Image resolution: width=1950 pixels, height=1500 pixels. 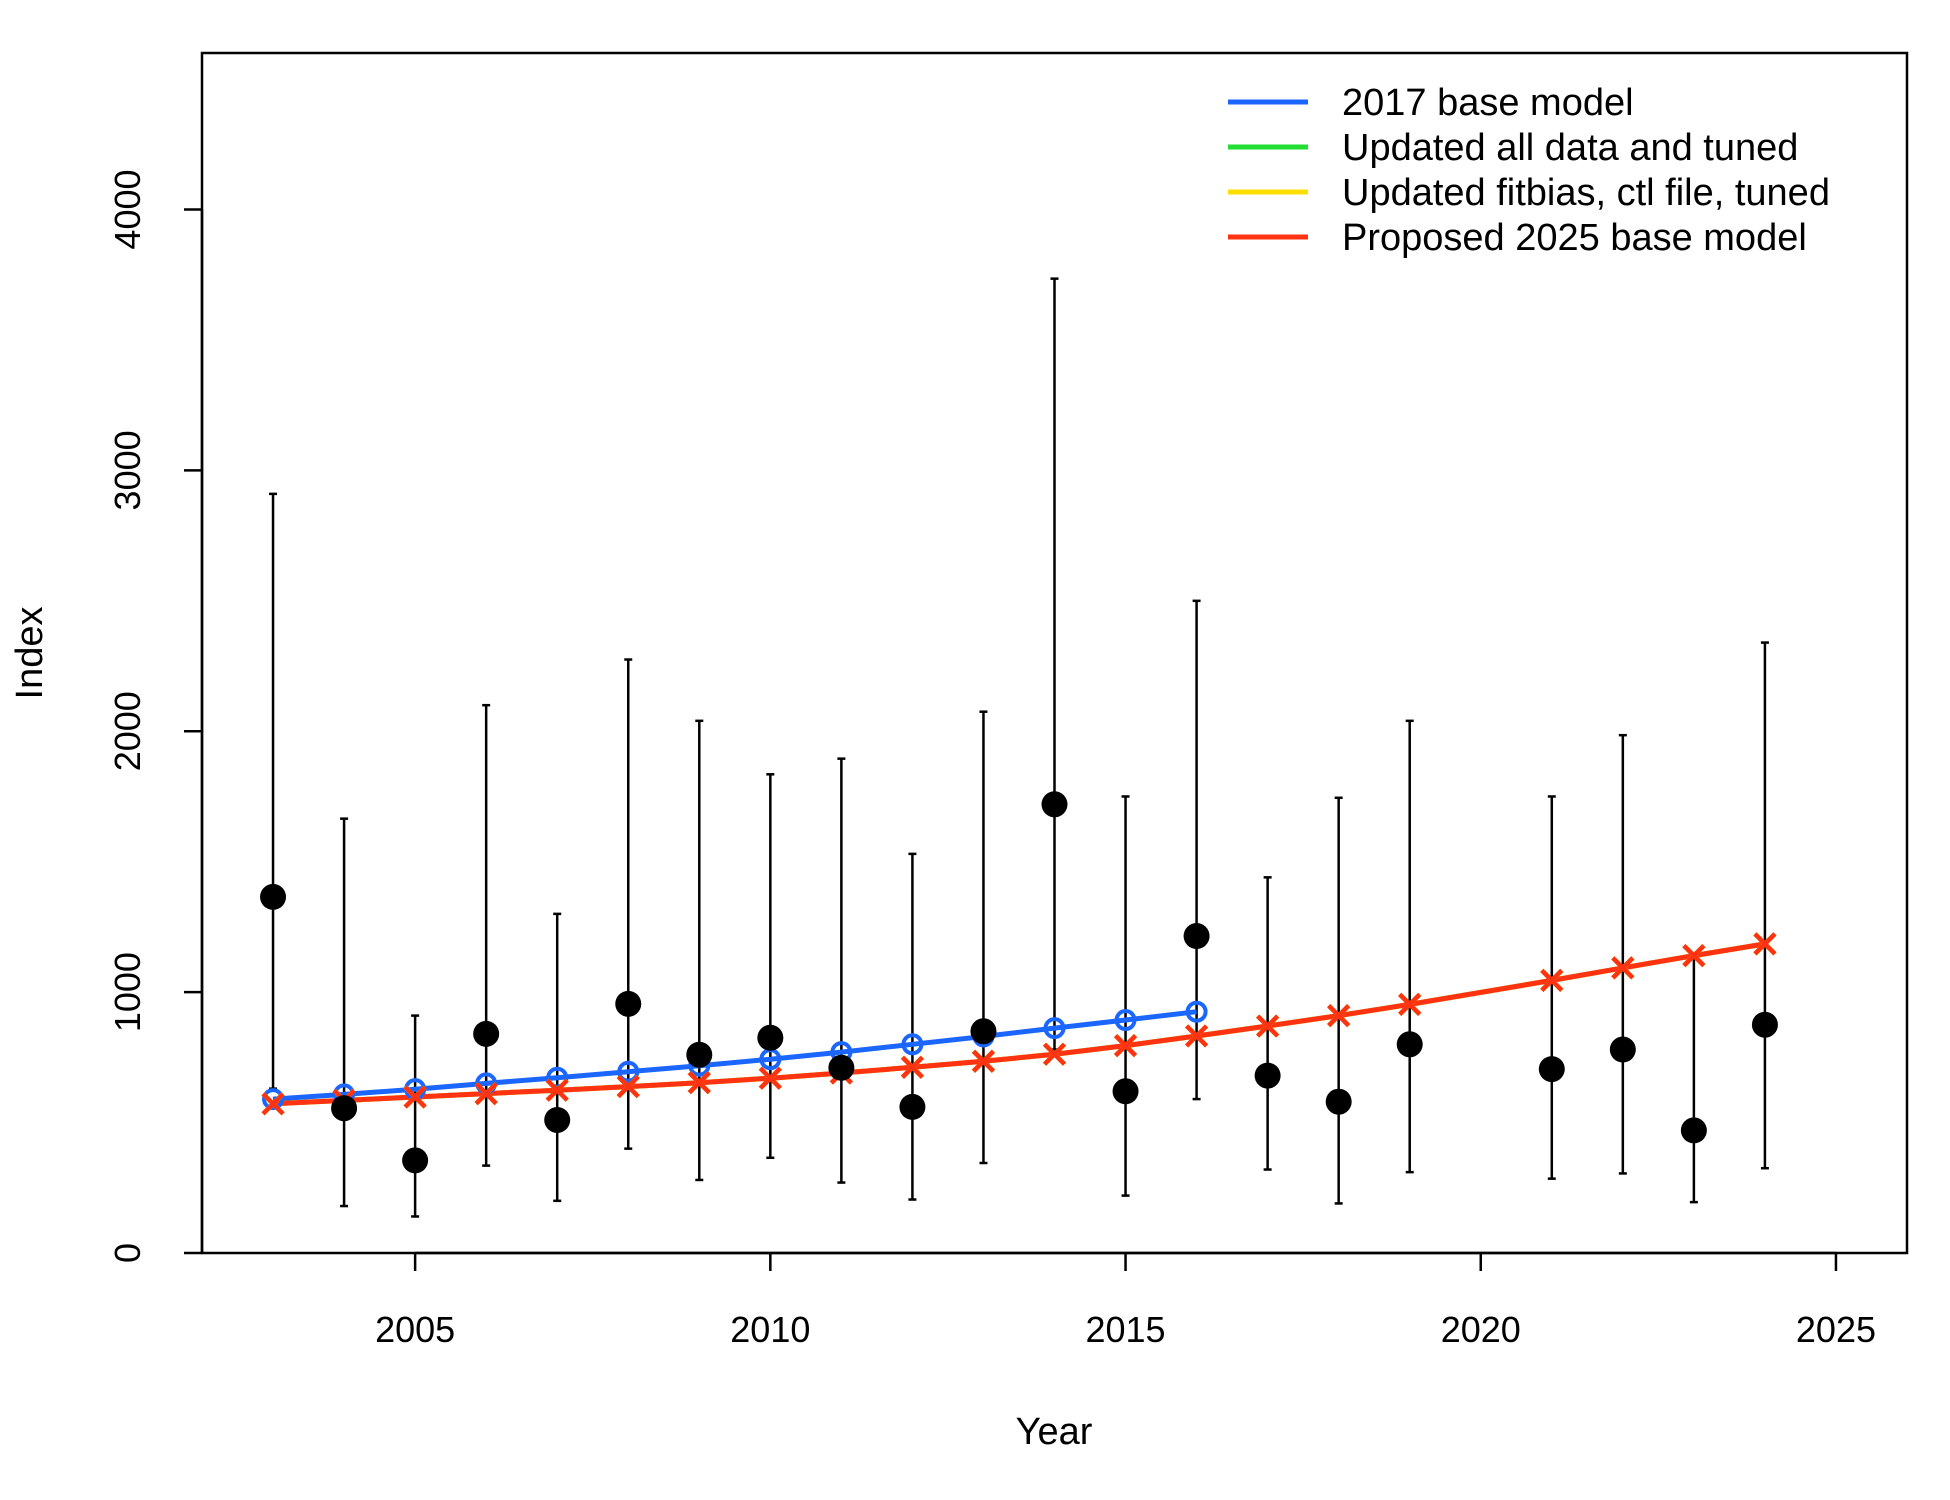 What do you see at coordinates (127, 1253) in the screenshot?
I see `y-tick-label: 0` at bounding box center [127, 1253].